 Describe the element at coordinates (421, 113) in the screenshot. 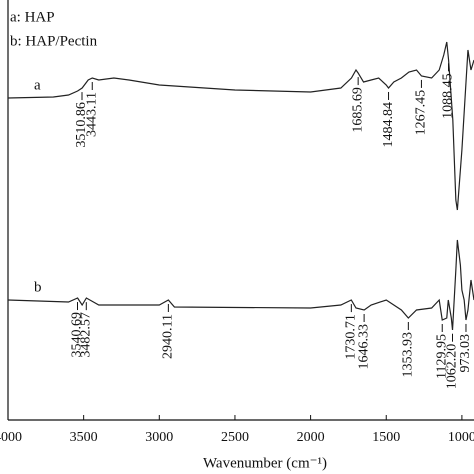

I see `peak-label: 1267.45` at that location.